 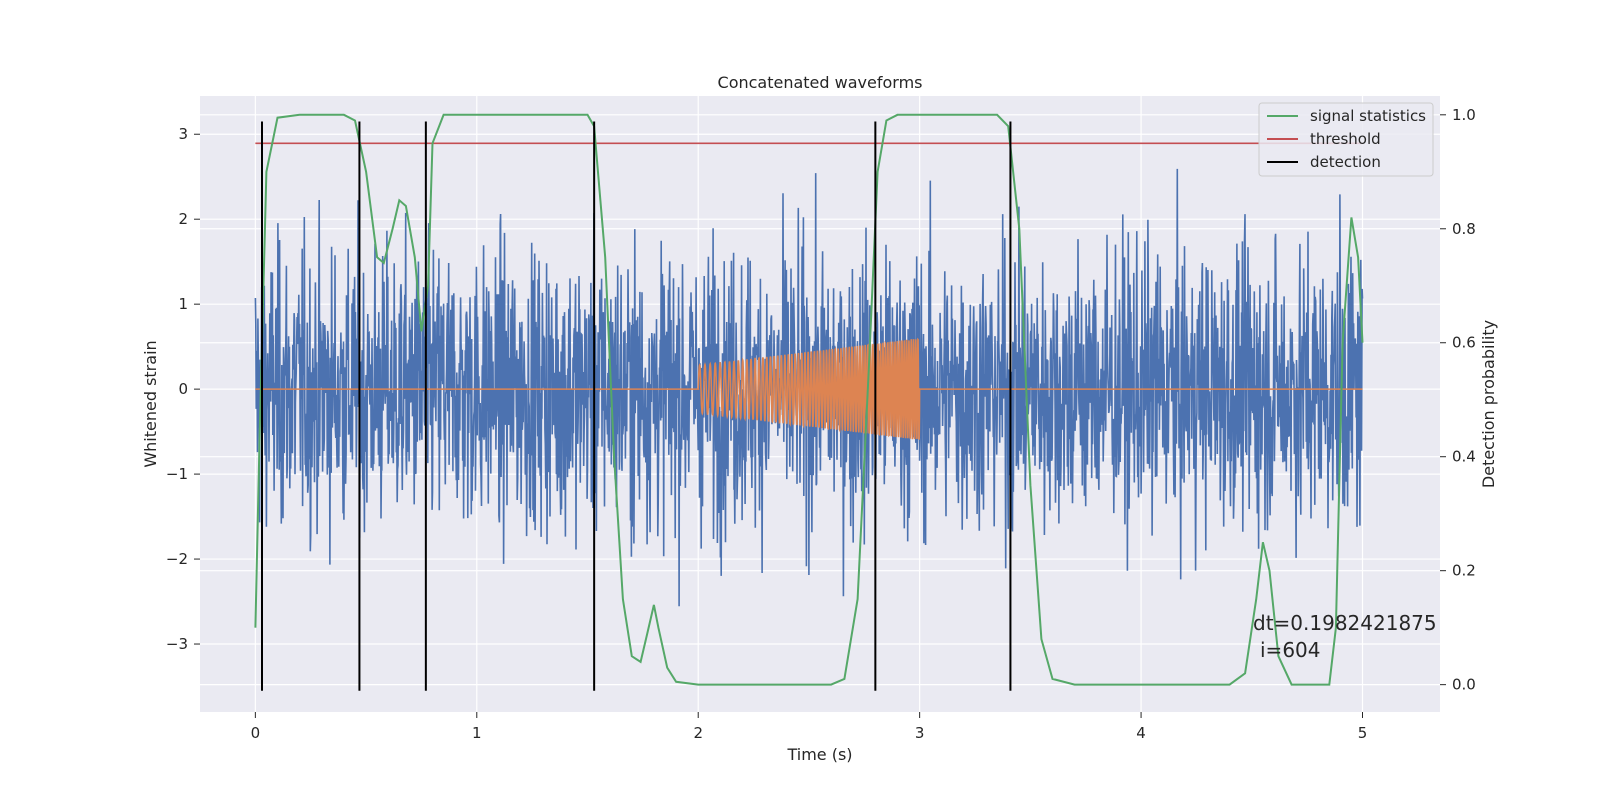 I want to click on annotation-index: i=604, so click(x=1290, y=650).